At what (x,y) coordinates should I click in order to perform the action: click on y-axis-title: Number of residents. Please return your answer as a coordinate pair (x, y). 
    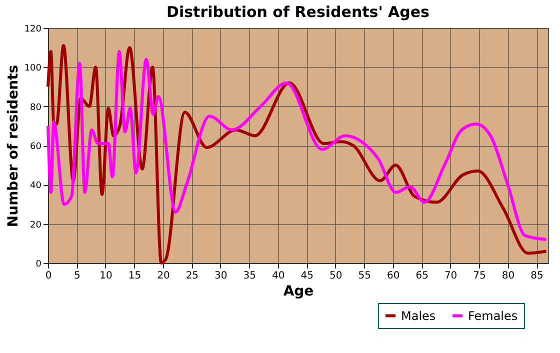
    Looking at the image, I should click on (13, 146).